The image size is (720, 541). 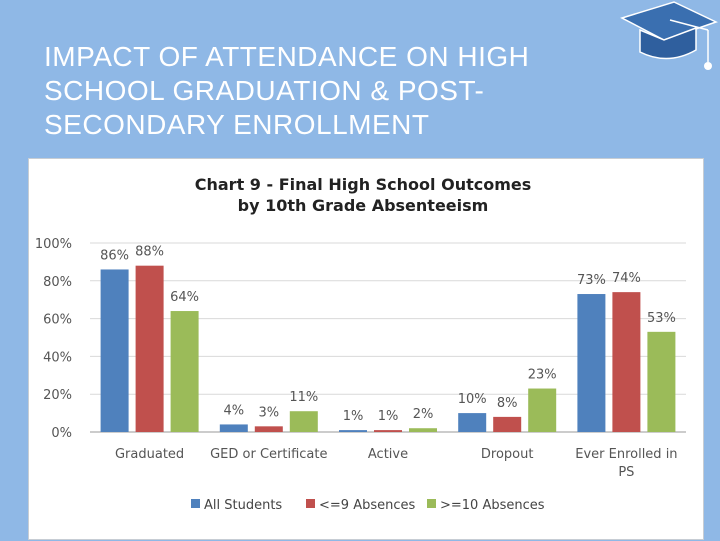 I want to click on data-label: 10%, so click(x=472, y=399).